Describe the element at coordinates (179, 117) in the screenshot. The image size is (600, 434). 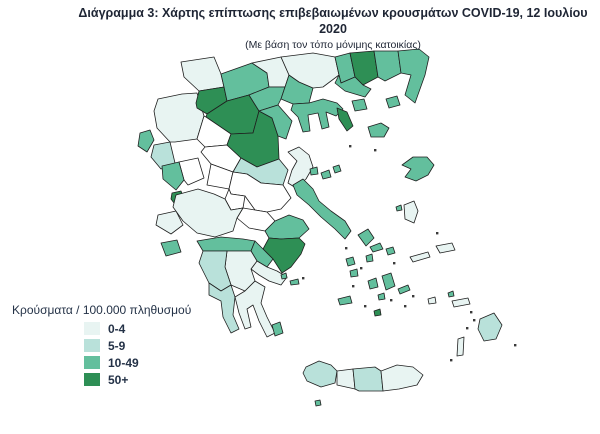
I see `region-ioannina` at that location.